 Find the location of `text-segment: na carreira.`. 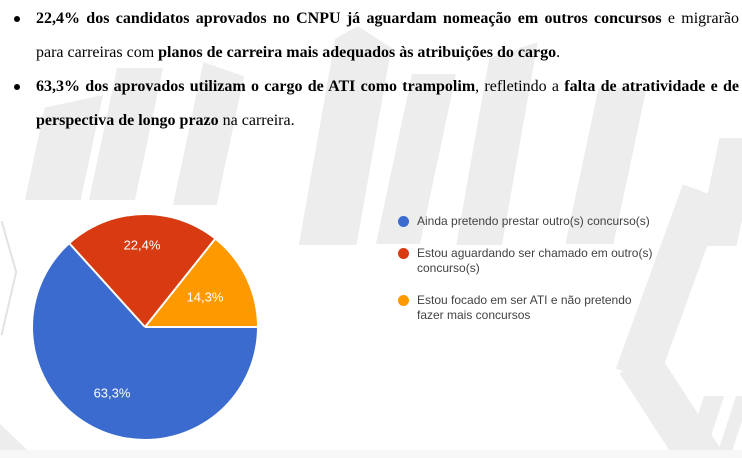

text-segment: na carreira. is located at coordinates (256, 120).